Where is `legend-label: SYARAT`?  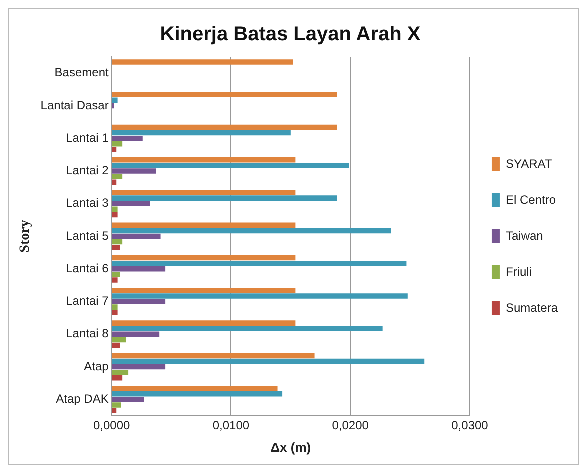
legend-label: SYARAT is located at coordinates (529, 163).